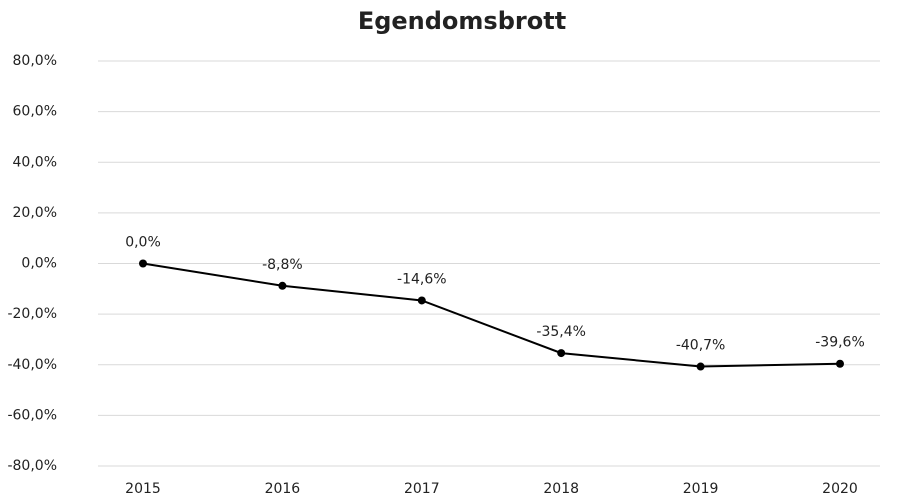 The height and width of the screenshot is (498, 903). What do you see at coordinates (462, 21) in the screenshot?
I see `chart-title: Egendomsbrott` at bounding box center [462, 21].